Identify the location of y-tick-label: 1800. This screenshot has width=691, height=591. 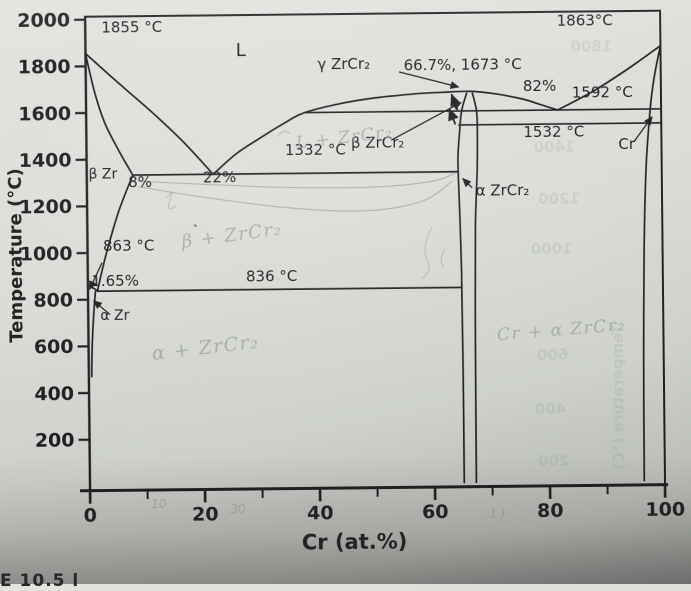
(44, 67).